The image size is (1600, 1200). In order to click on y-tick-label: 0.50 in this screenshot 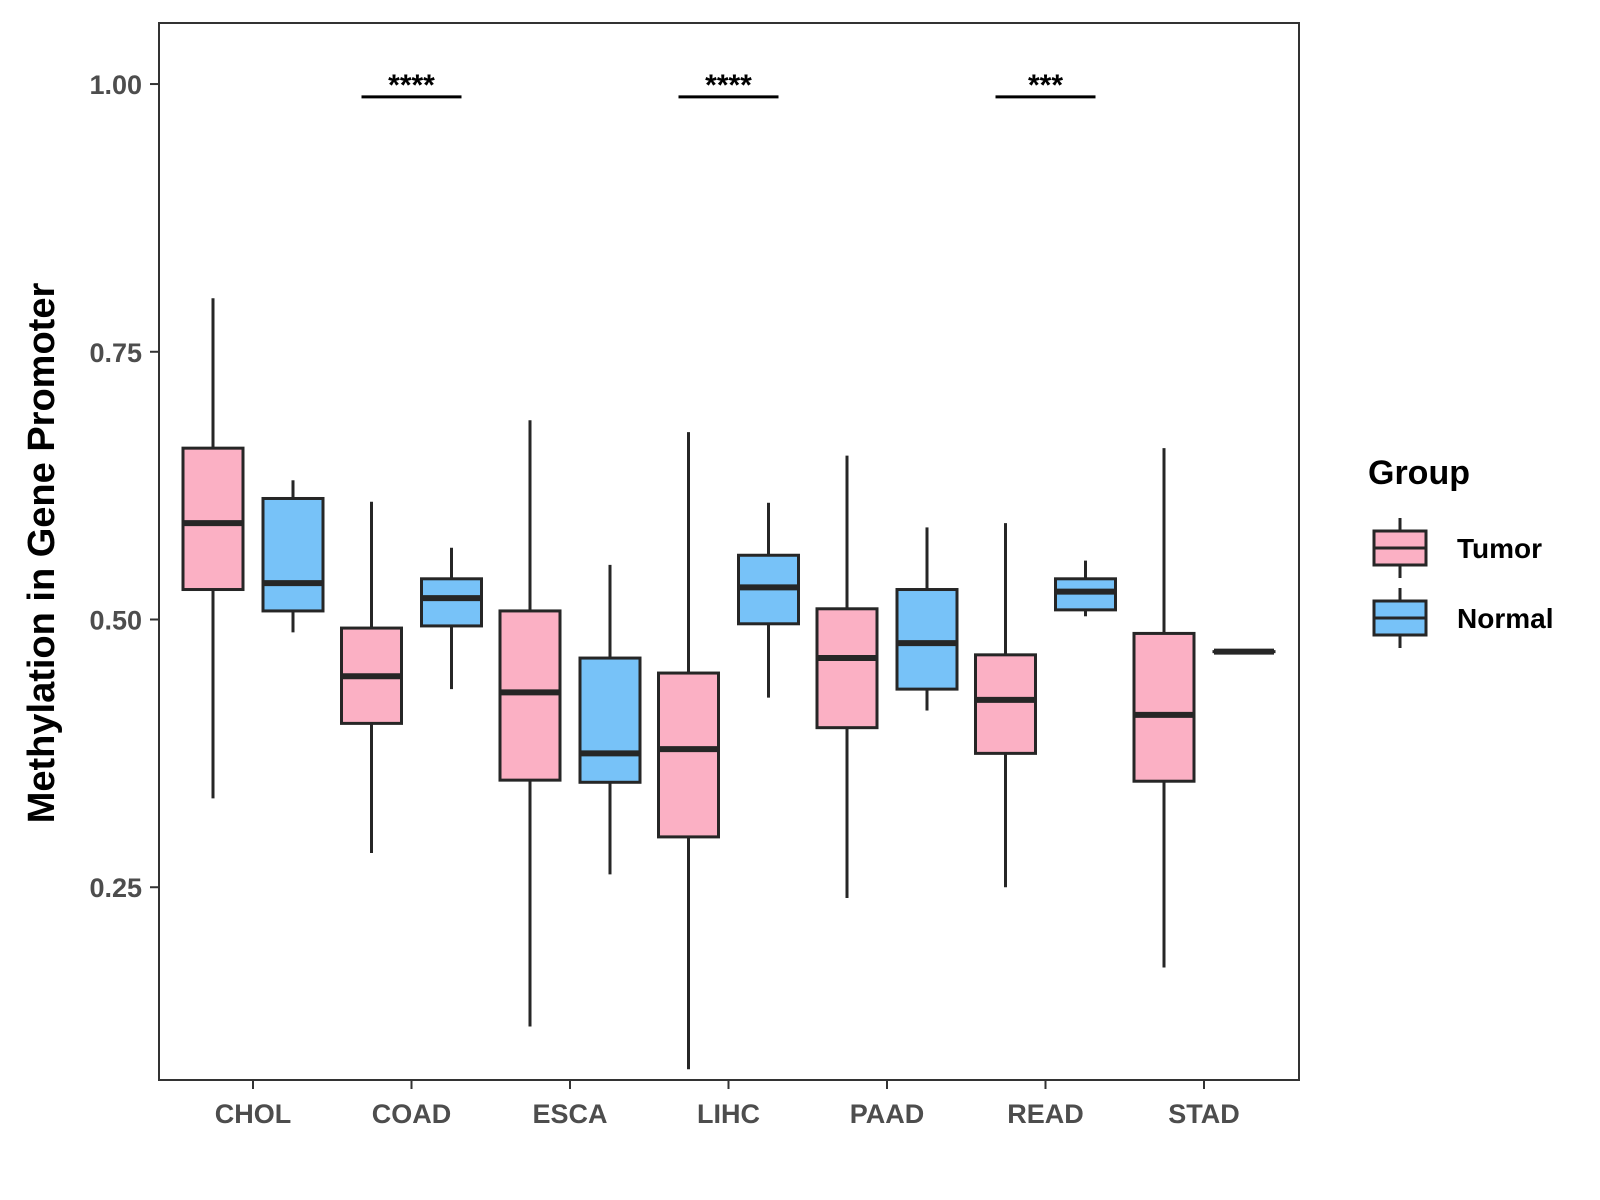, I will do `click(115, 621)`.